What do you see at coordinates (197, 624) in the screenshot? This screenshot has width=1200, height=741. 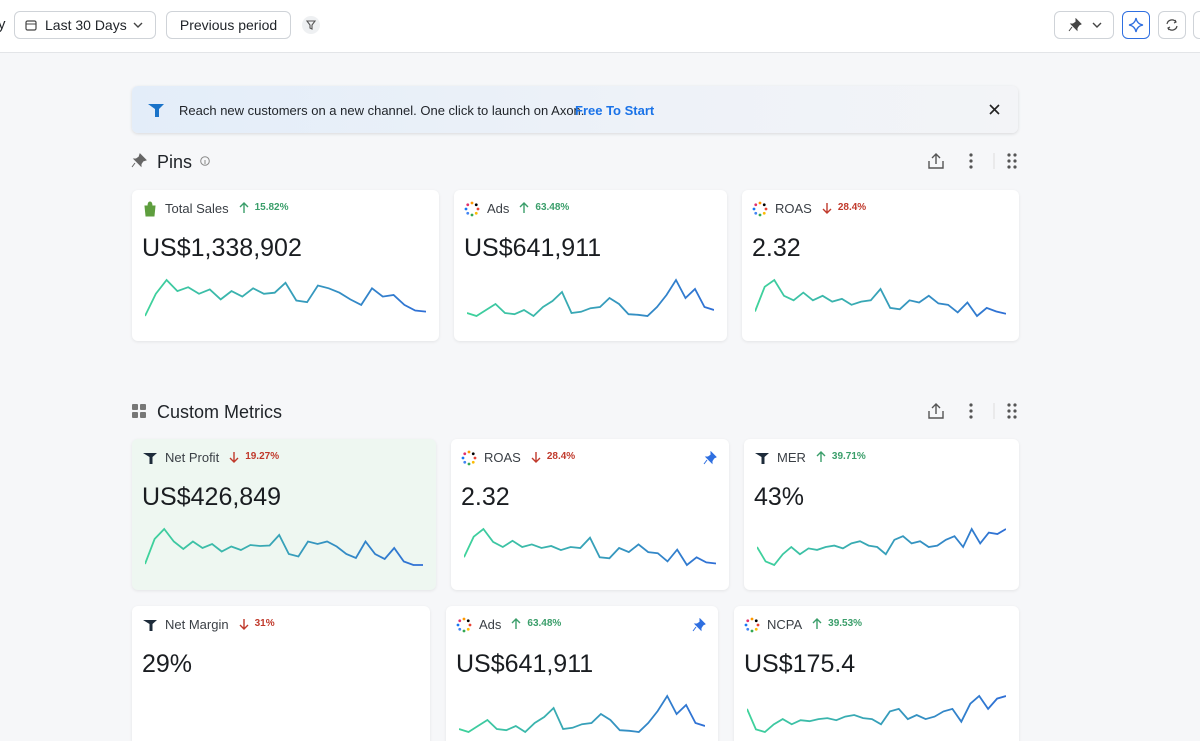 I see `metric-name: Net Margin` at bounding box center [197, 624].